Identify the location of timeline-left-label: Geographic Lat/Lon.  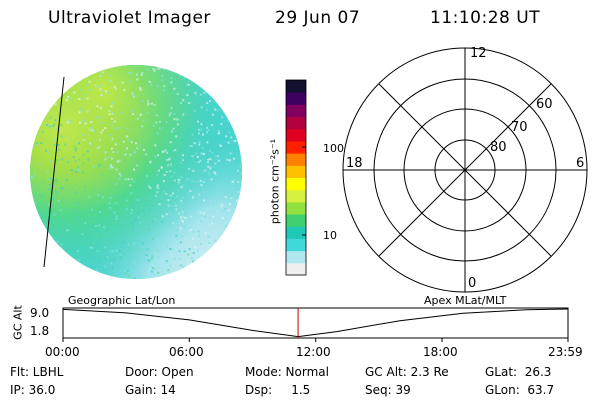
(122, 300).